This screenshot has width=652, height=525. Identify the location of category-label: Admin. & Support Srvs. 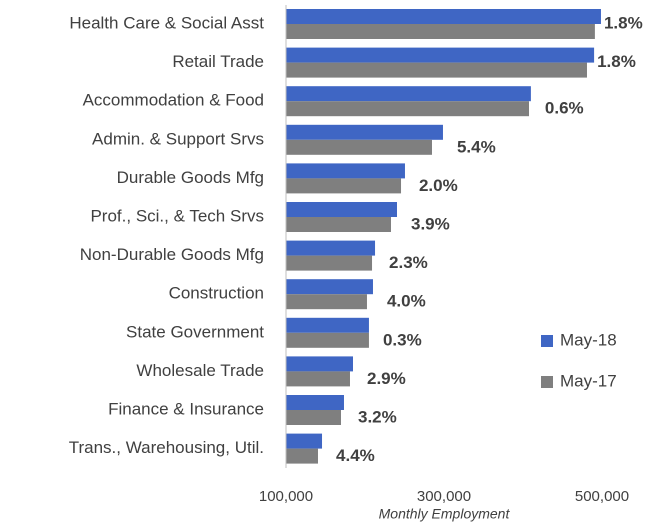
(178, 138).